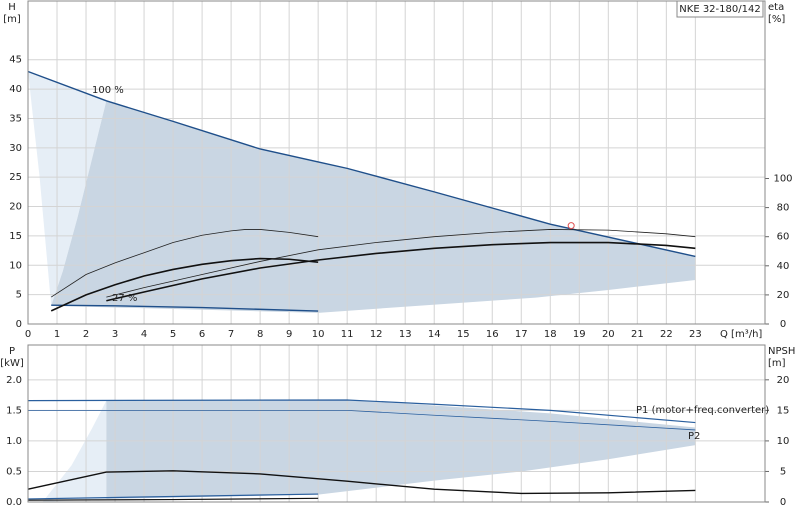 Image resolution: width=800 pixels, height=520 pixels. I want to click on y2-axis-label: NPSH, so click(781, 351).